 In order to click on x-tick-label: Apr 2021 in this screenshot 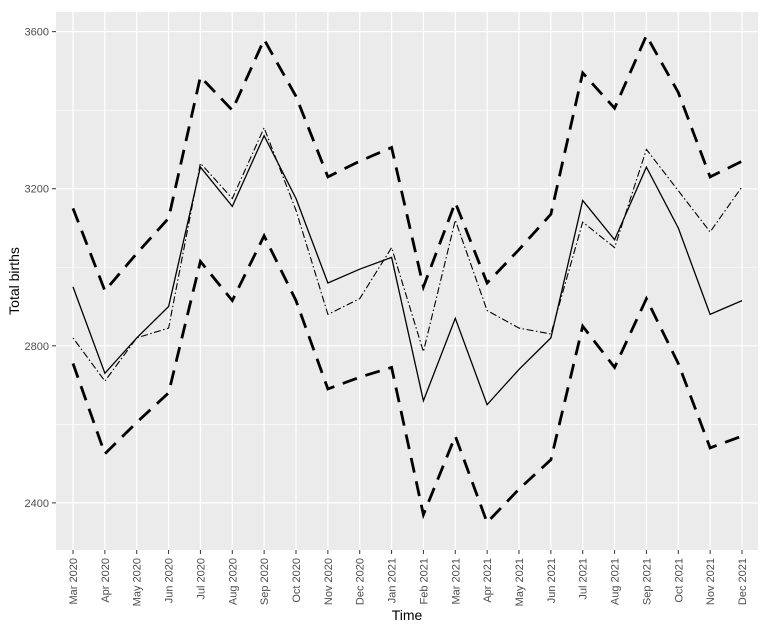, I will do `click(488, 580)`.